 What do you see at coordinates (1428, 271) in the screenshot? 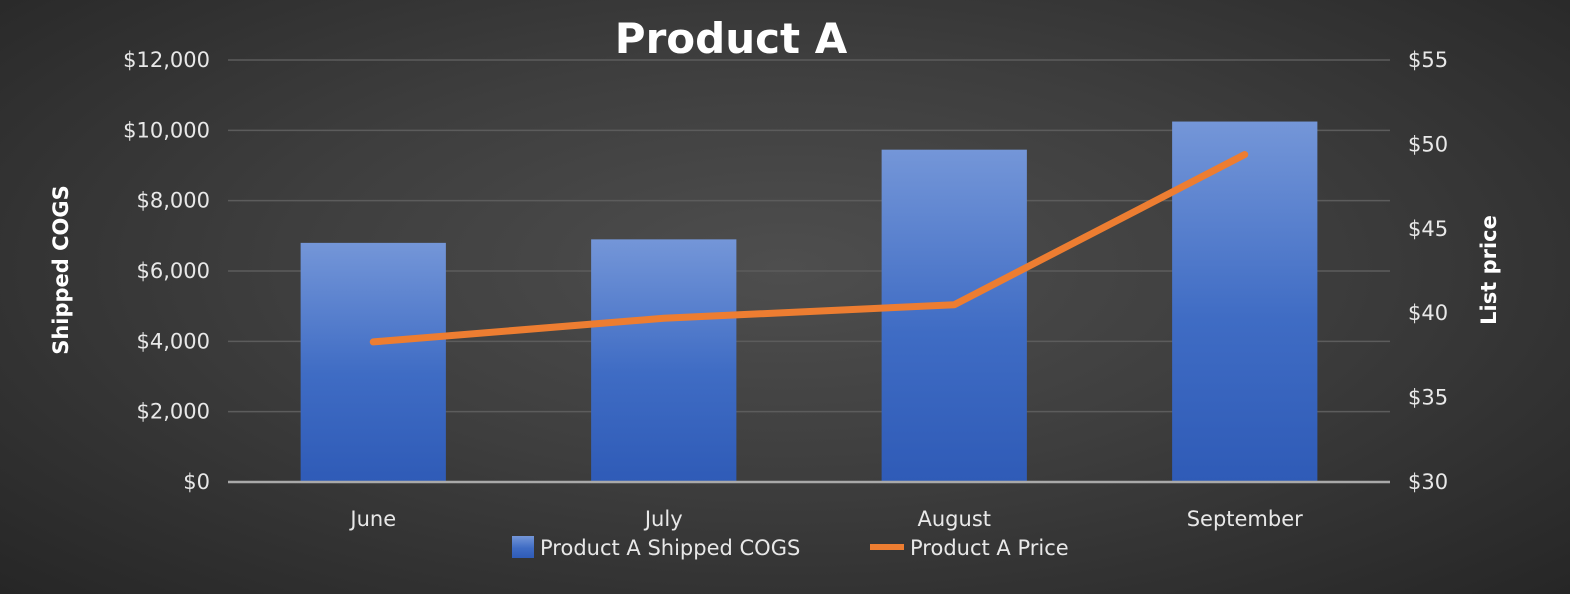
I see `y-axis-right: $30 $35 $40 $45 $50 $55` at bounding box center [1428, 271].